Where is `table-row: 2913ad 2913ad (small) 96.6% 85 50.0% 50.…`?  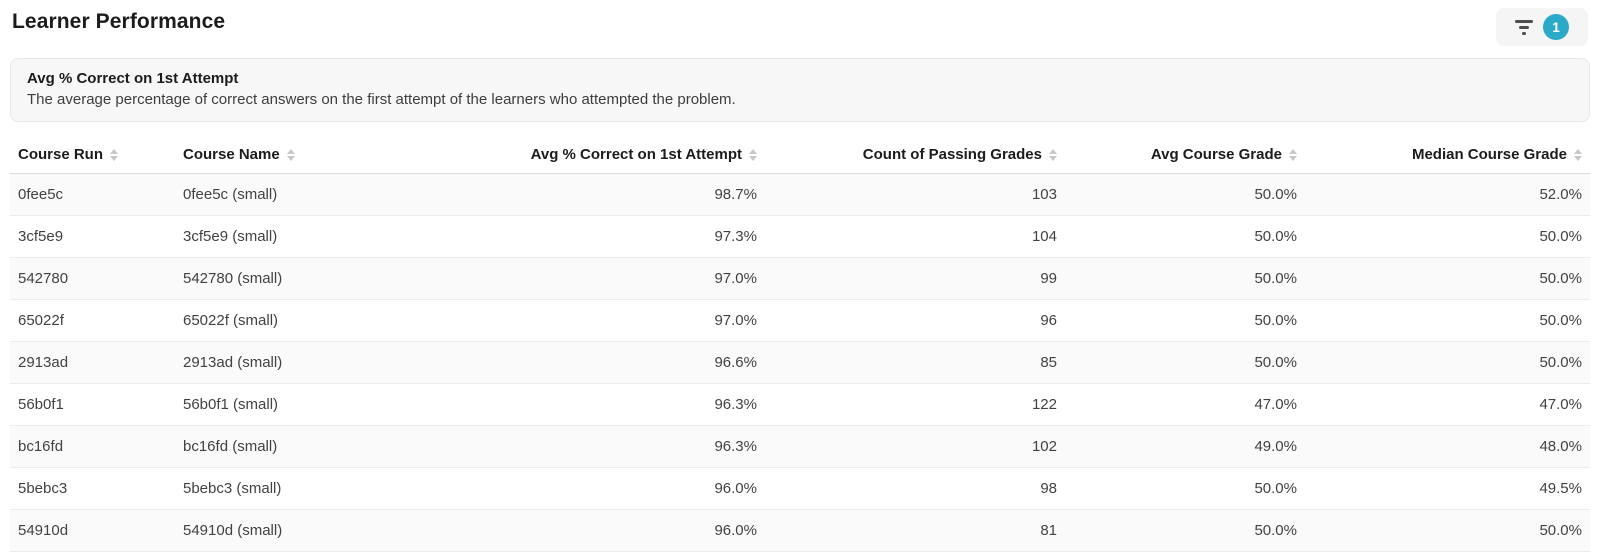 table-row: 2913ad 2913ad (small) 96.6% 85 50.0% 50.… is located at coordinates (800, 362).